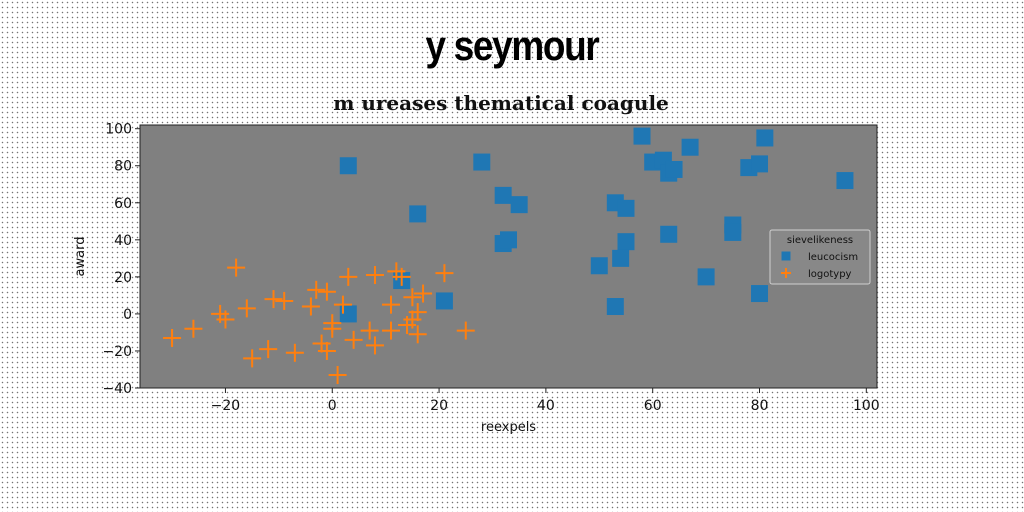  I want to click on x-axis-label: reexpels, so click(508, 427).